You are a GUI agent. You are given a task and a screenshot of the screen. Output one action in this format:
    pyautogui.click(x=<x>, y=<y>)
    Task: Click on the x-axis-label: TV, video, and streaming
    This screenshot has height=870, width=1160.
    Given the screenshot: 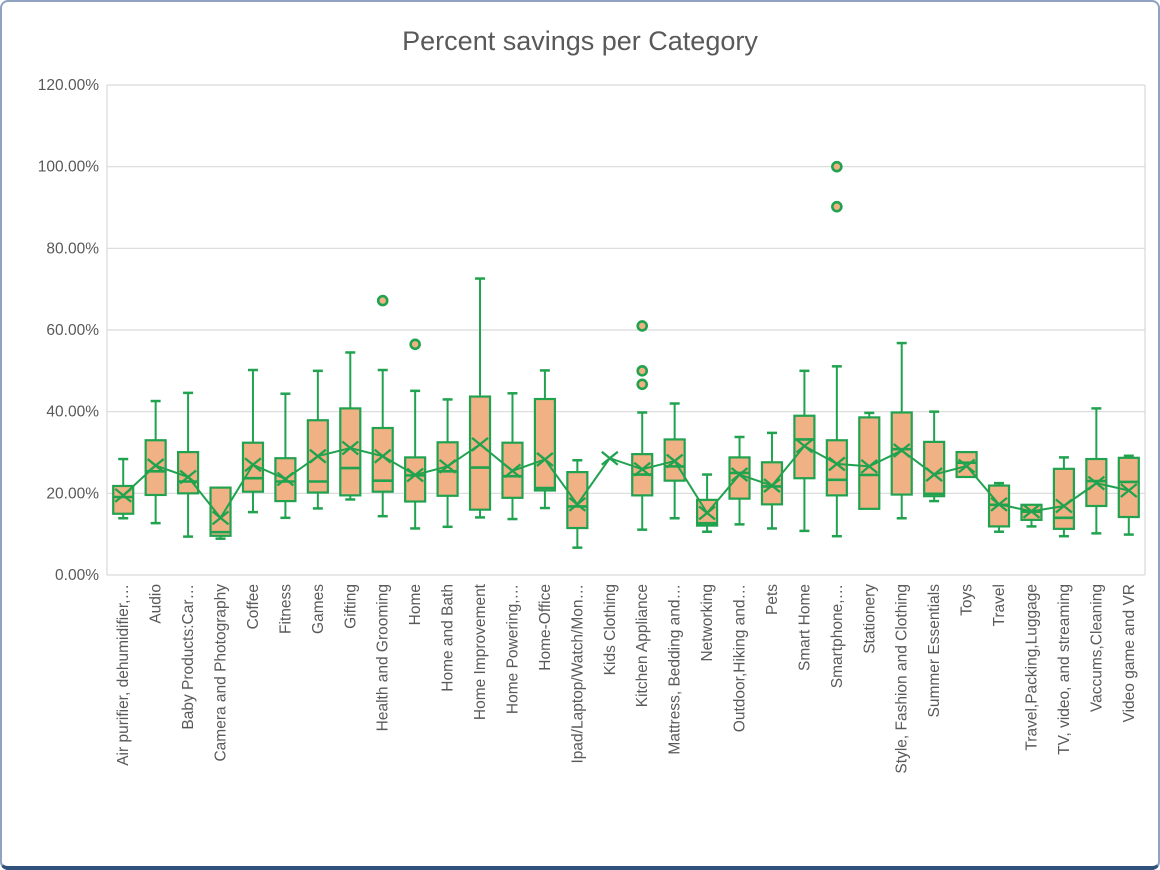 What is the action you would take?
    pyautogui.click(x=1064, y=669)
    